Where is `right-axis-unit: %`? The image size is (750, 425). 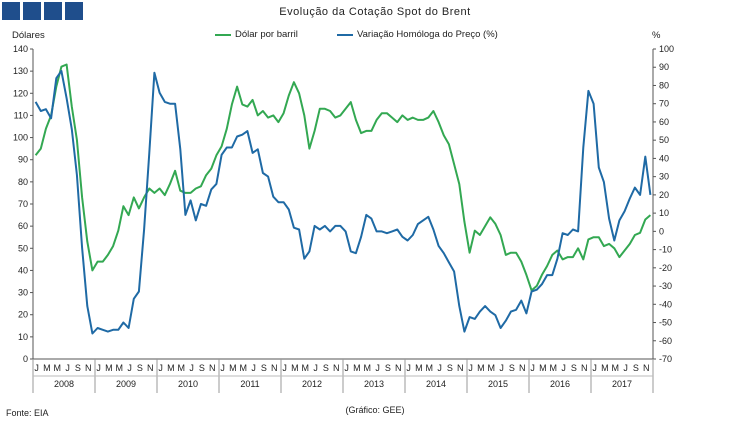
right-axis-unit: % is located at coordinates (656, 35).